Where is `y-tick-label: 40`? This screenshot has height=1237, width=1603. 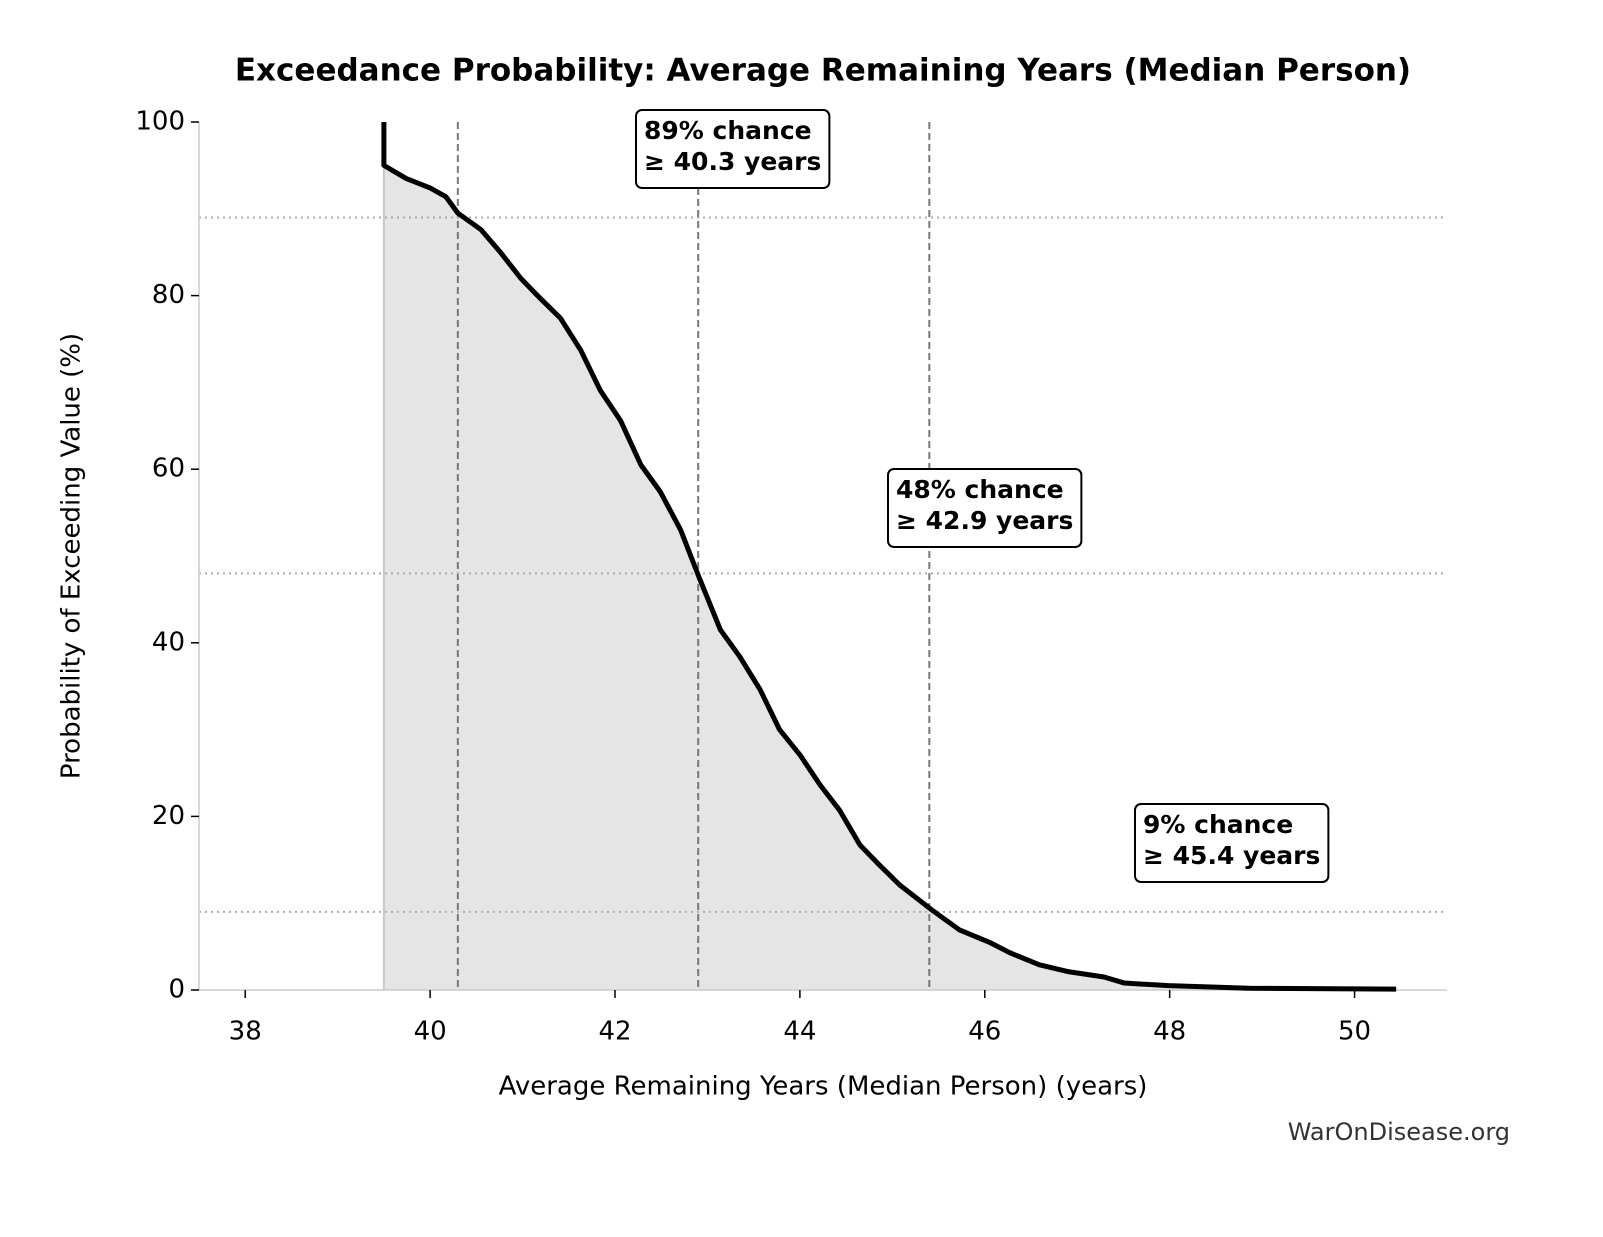
y-tick-label: 40 is located at coordinates (168, 642).